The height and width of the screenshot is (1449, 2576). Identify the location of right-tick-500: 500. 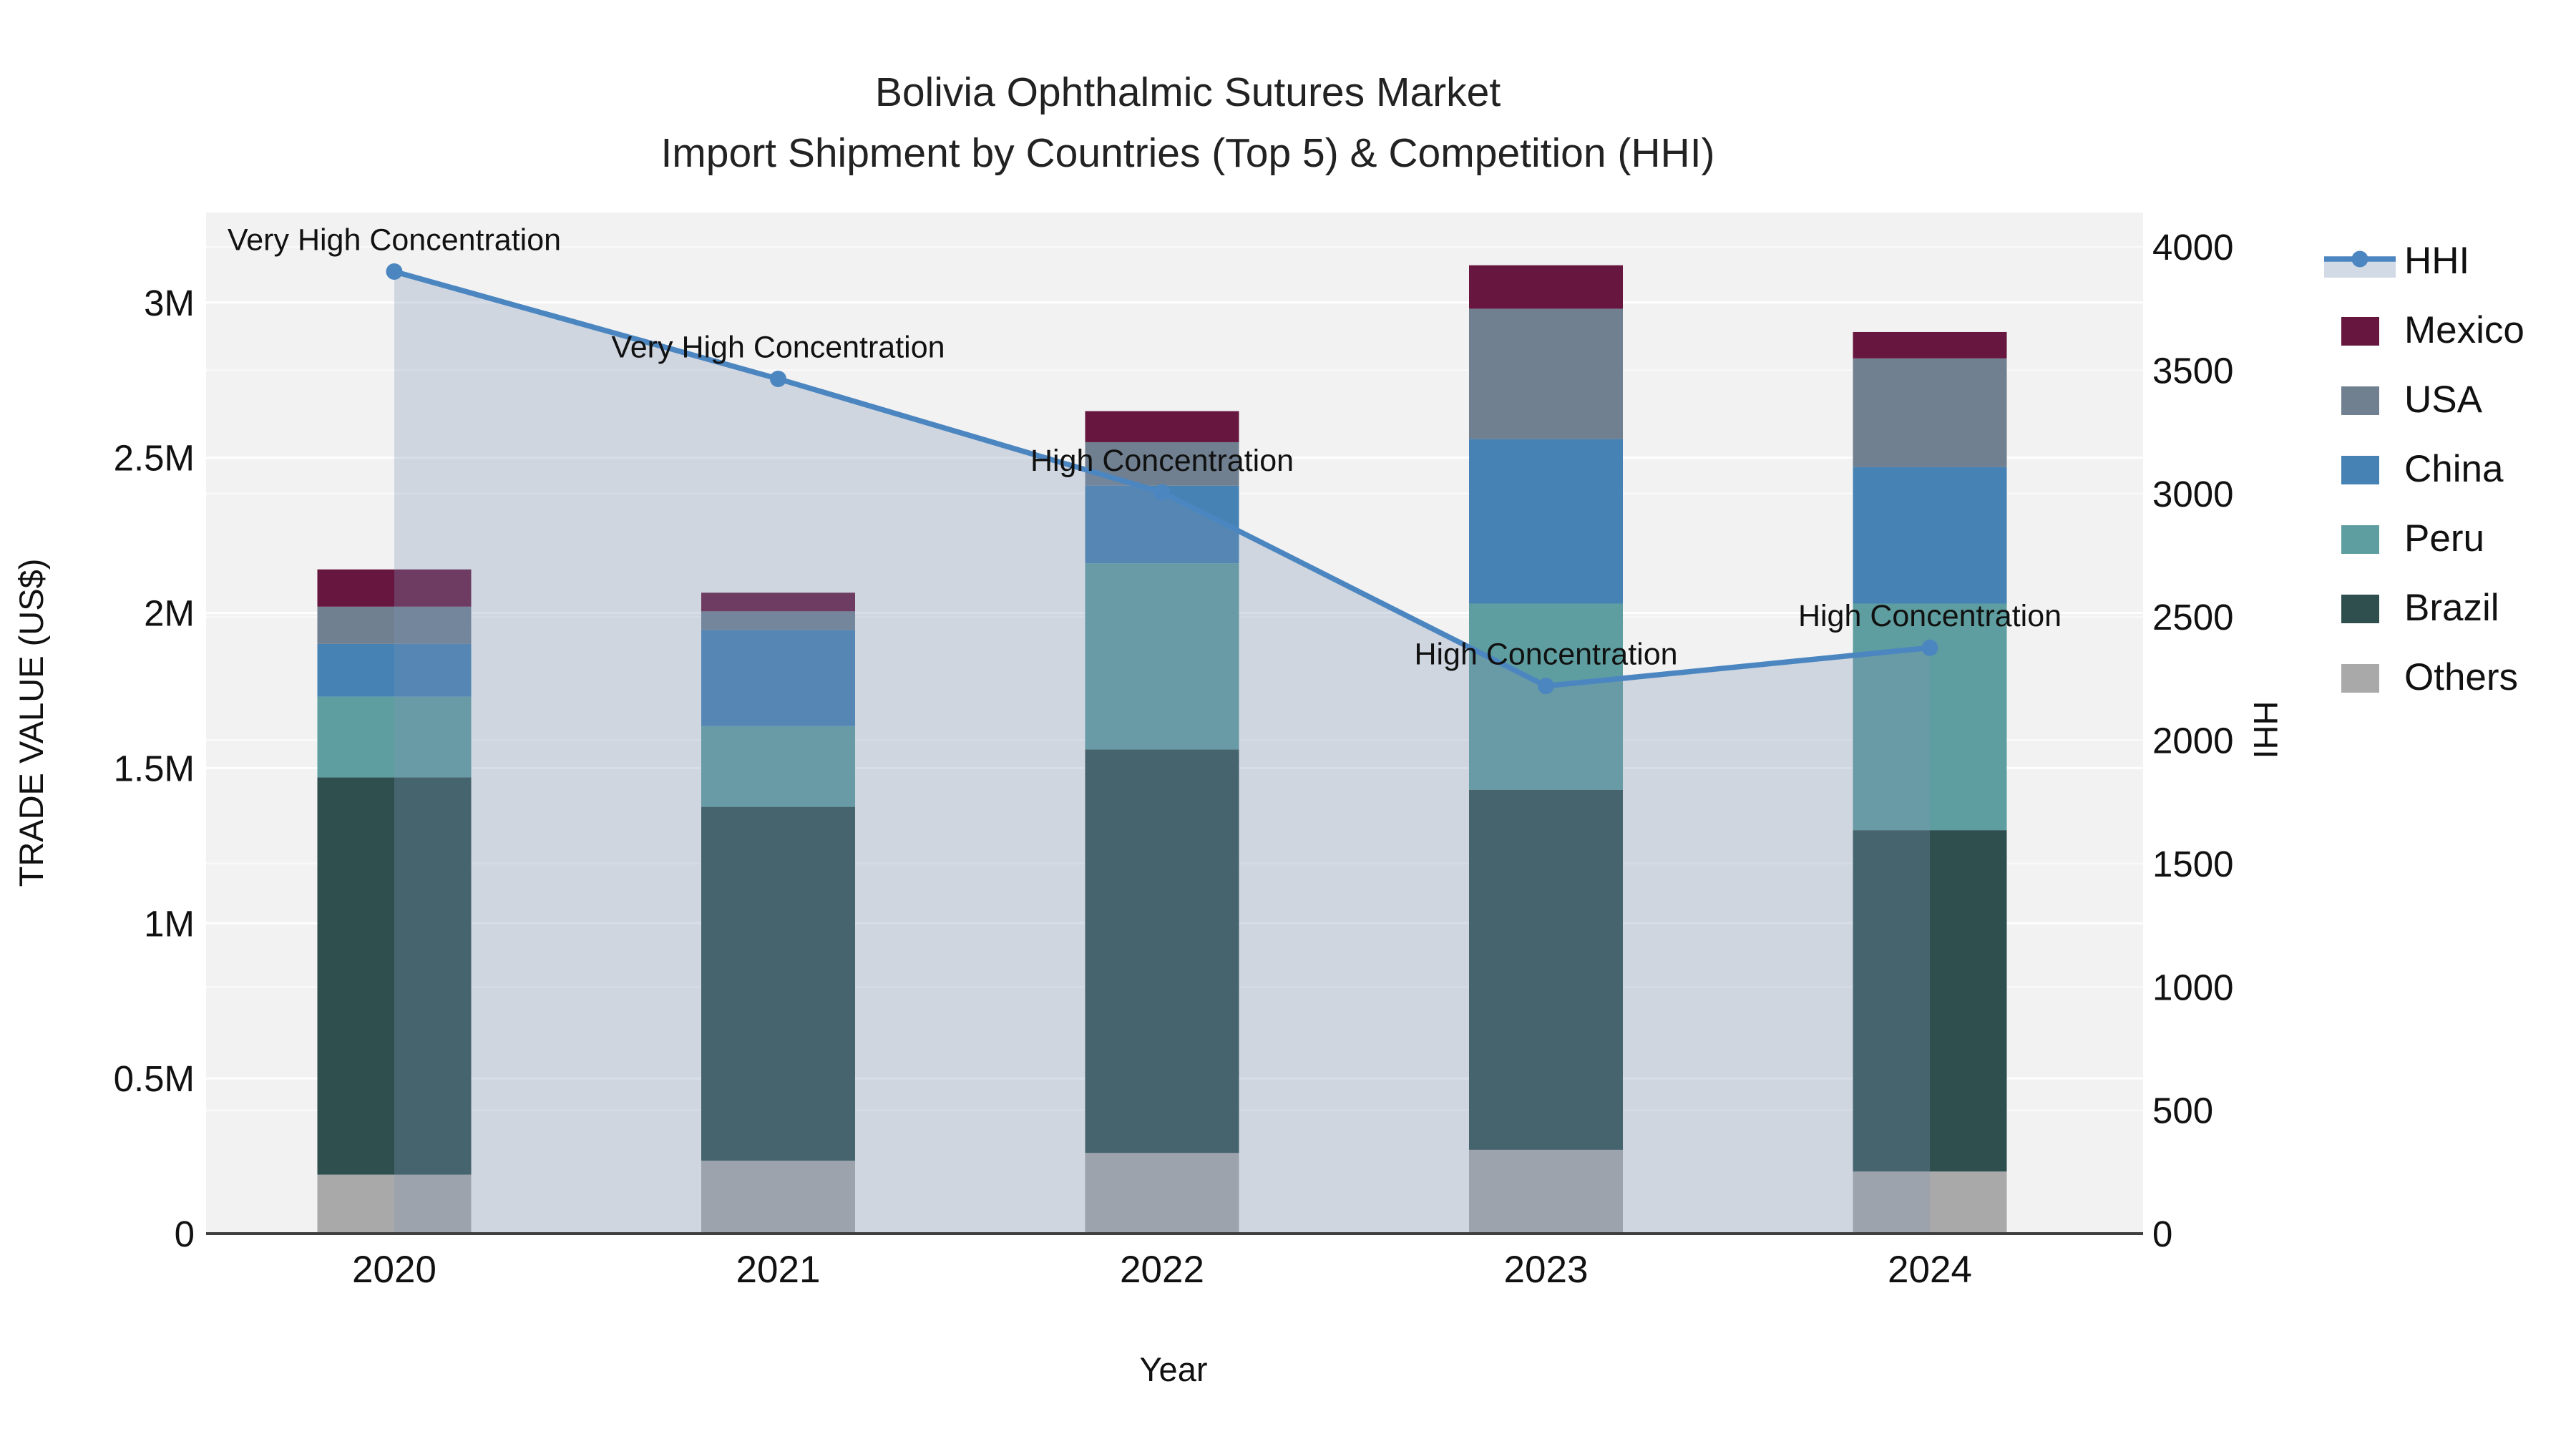
(2182, 1111).